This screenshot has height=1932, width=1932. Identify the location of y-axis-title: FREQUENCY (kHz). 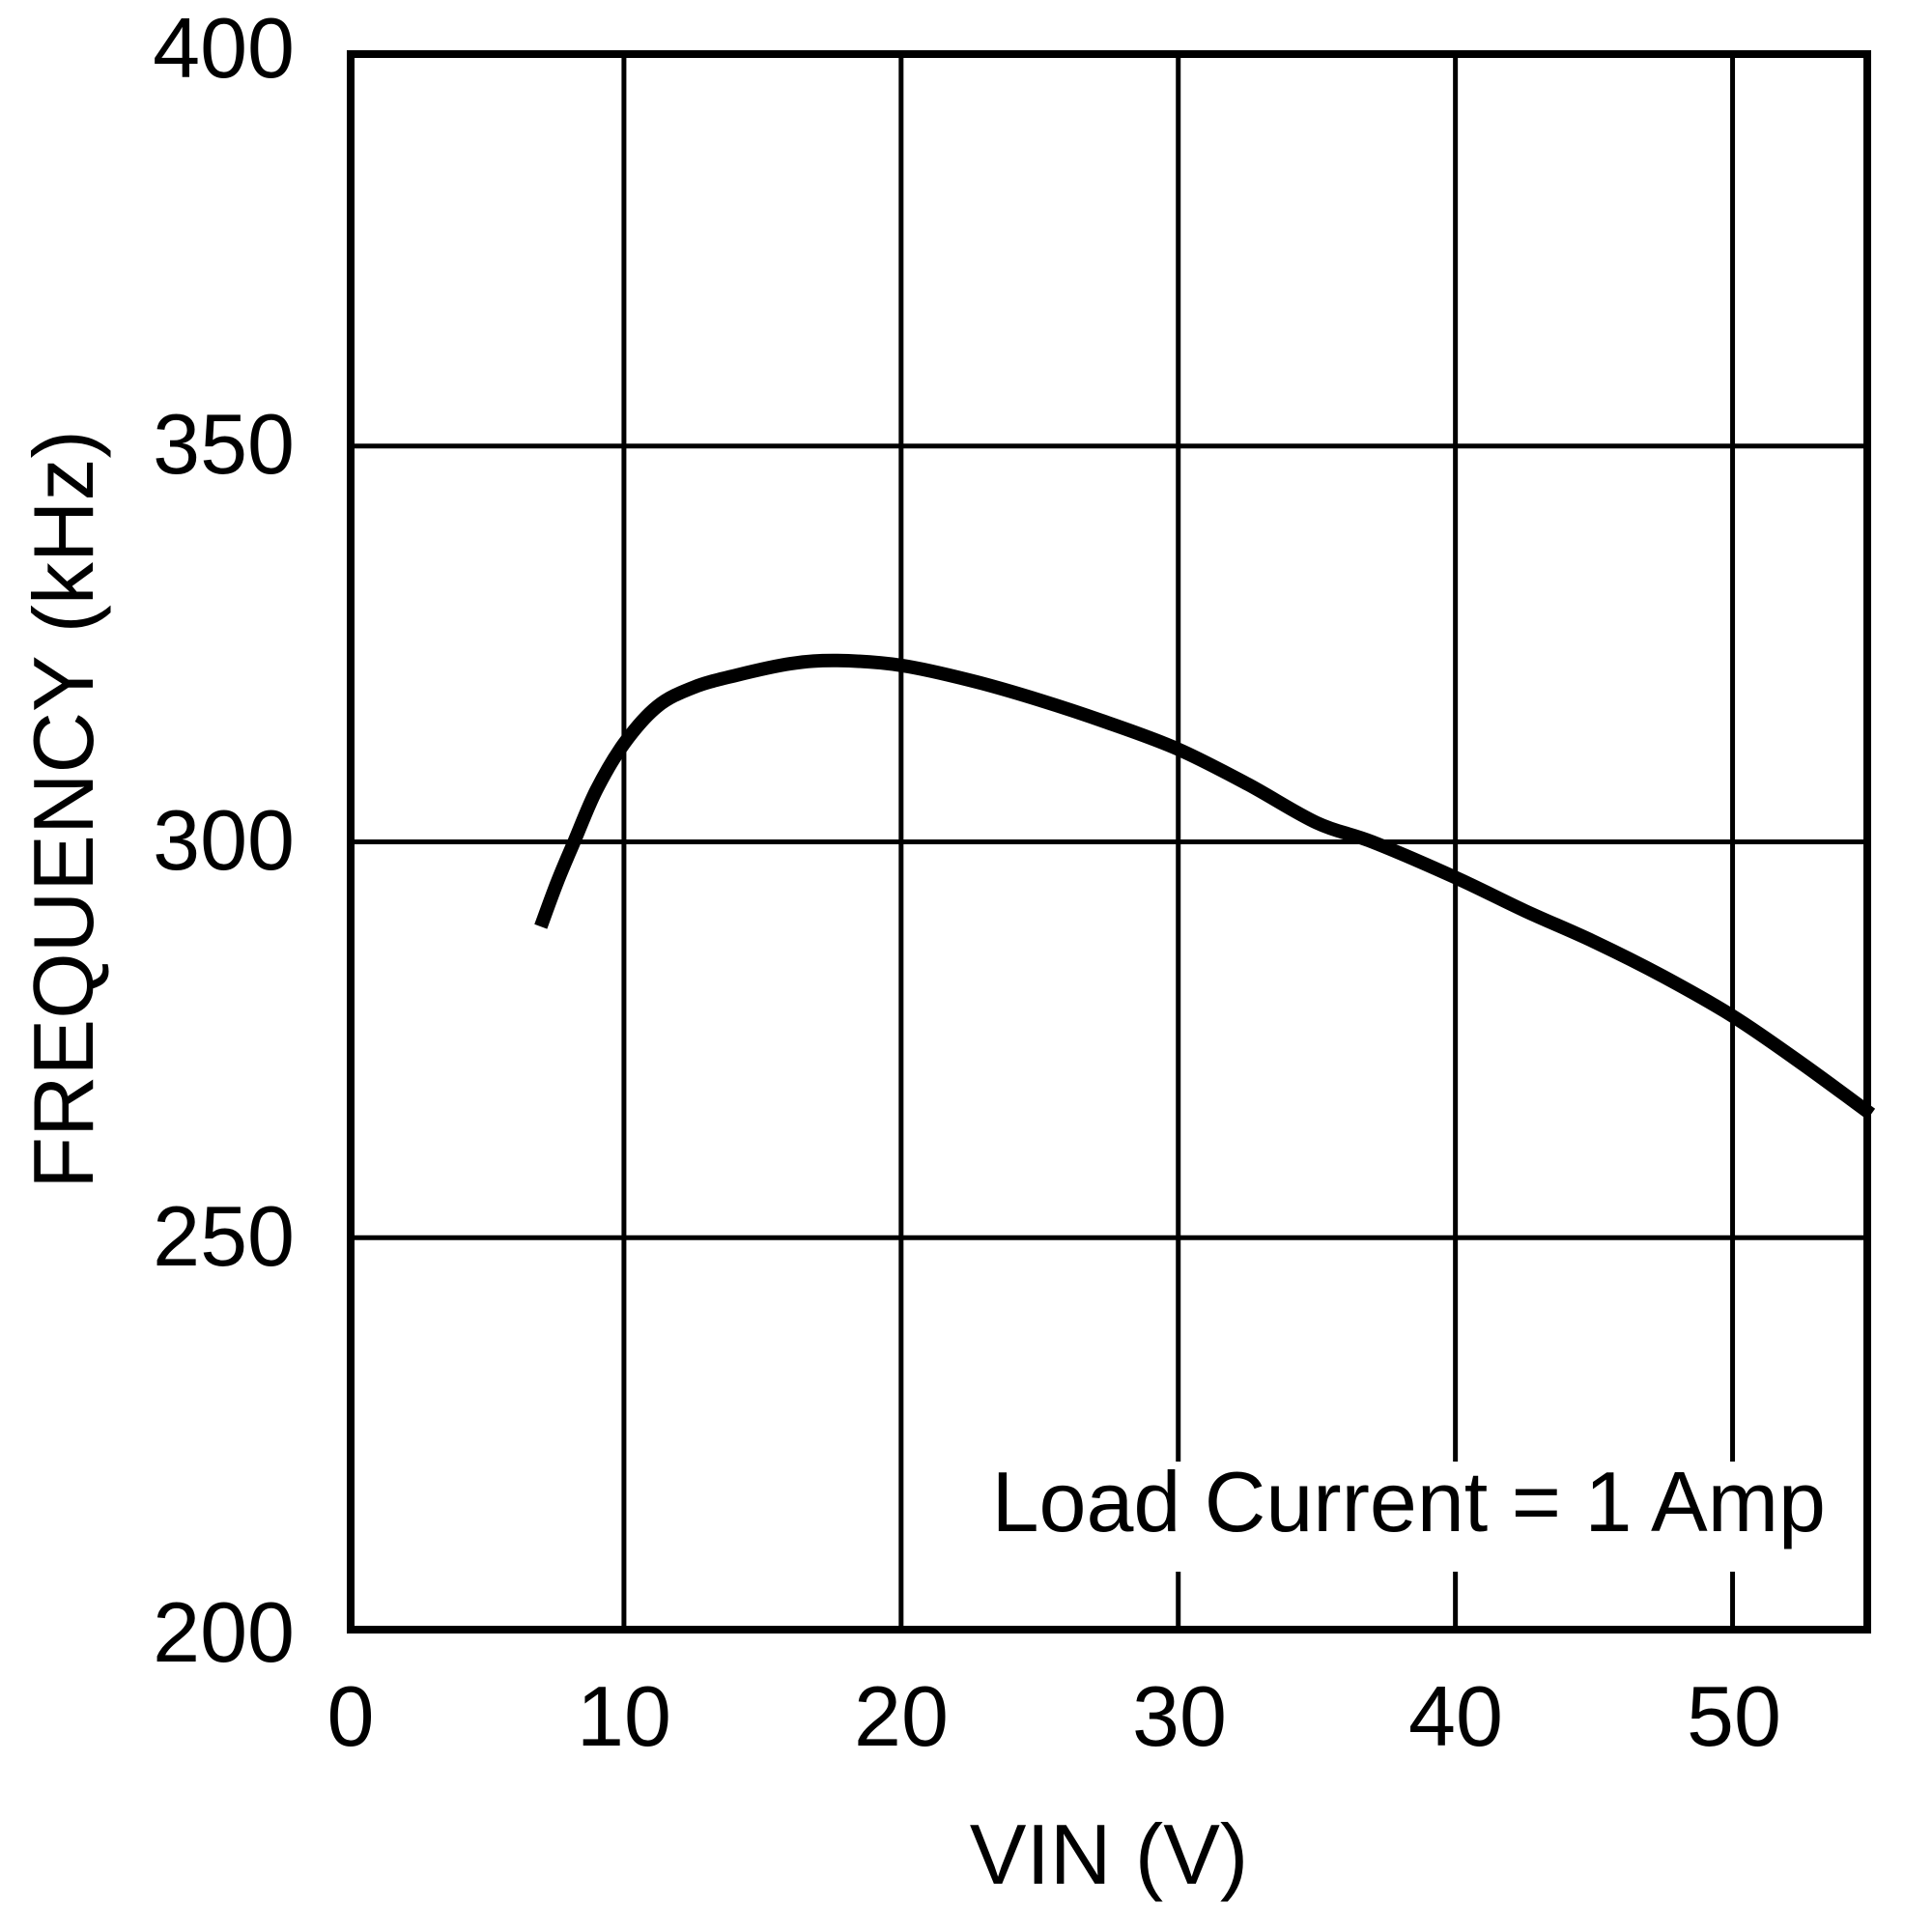
(63, 809).